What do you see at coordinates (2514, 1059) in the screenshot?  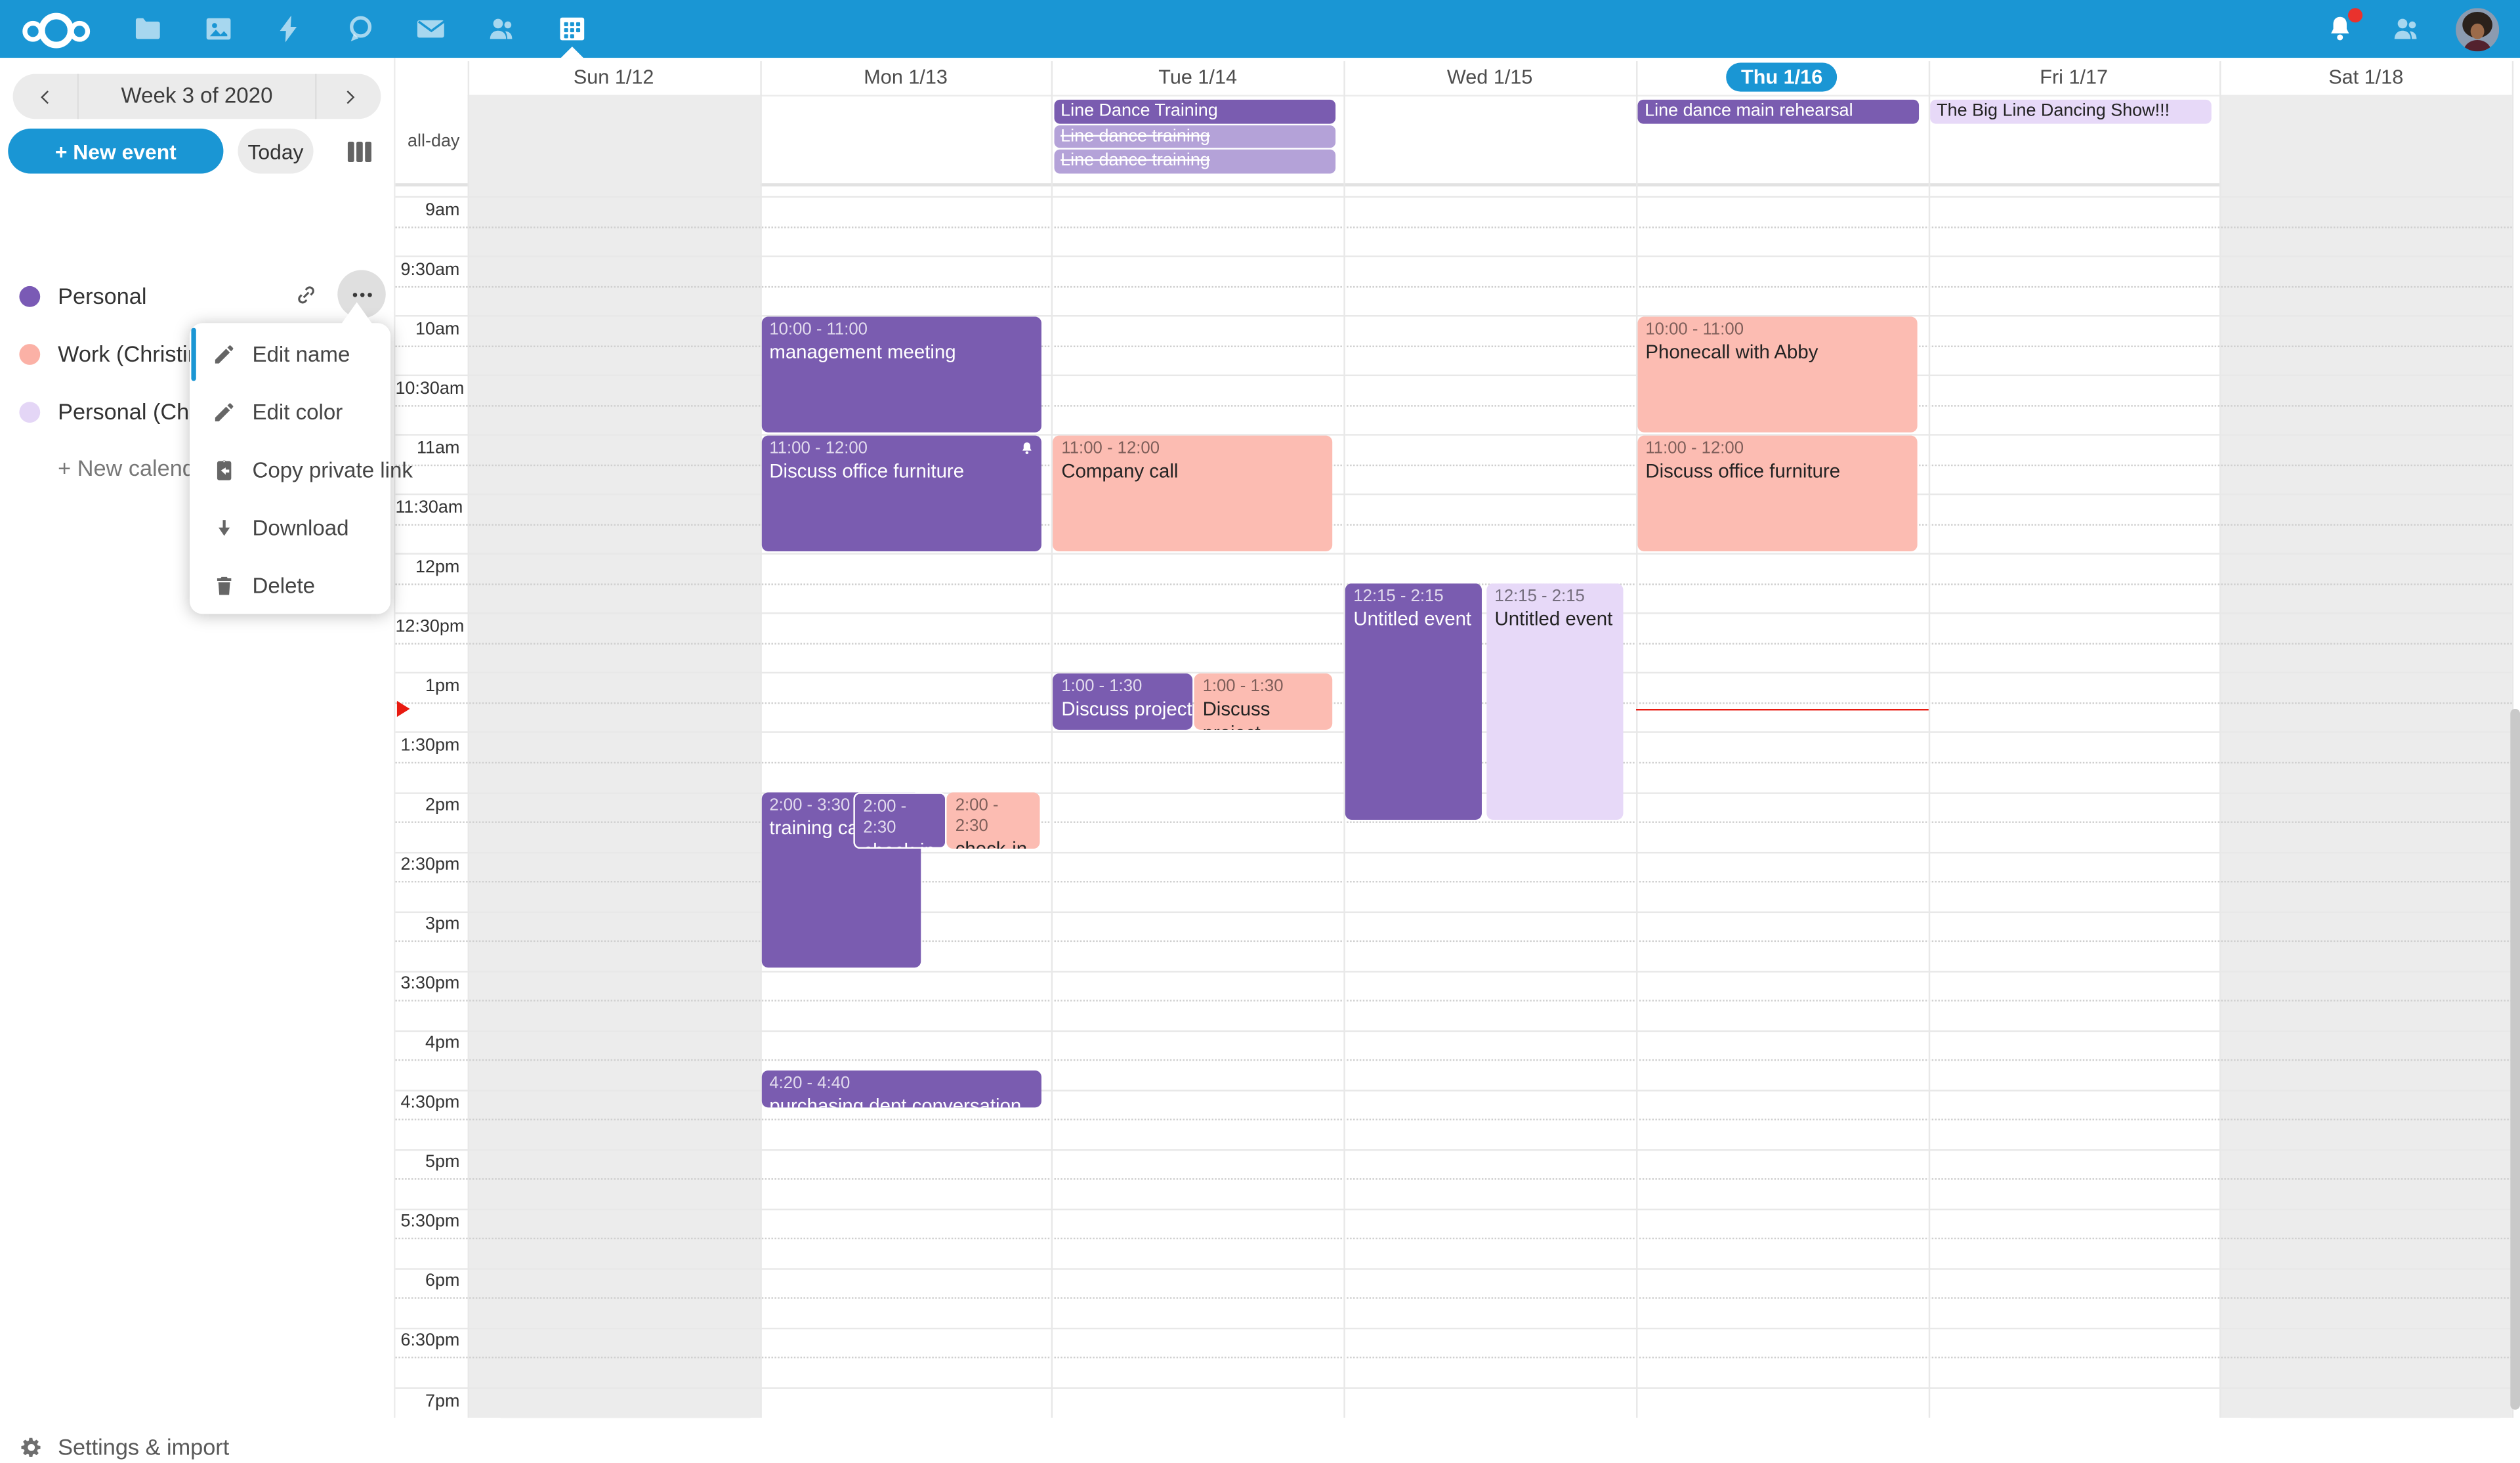 I see `vertical-scrollbar` at bounding box center [2514, 1059].